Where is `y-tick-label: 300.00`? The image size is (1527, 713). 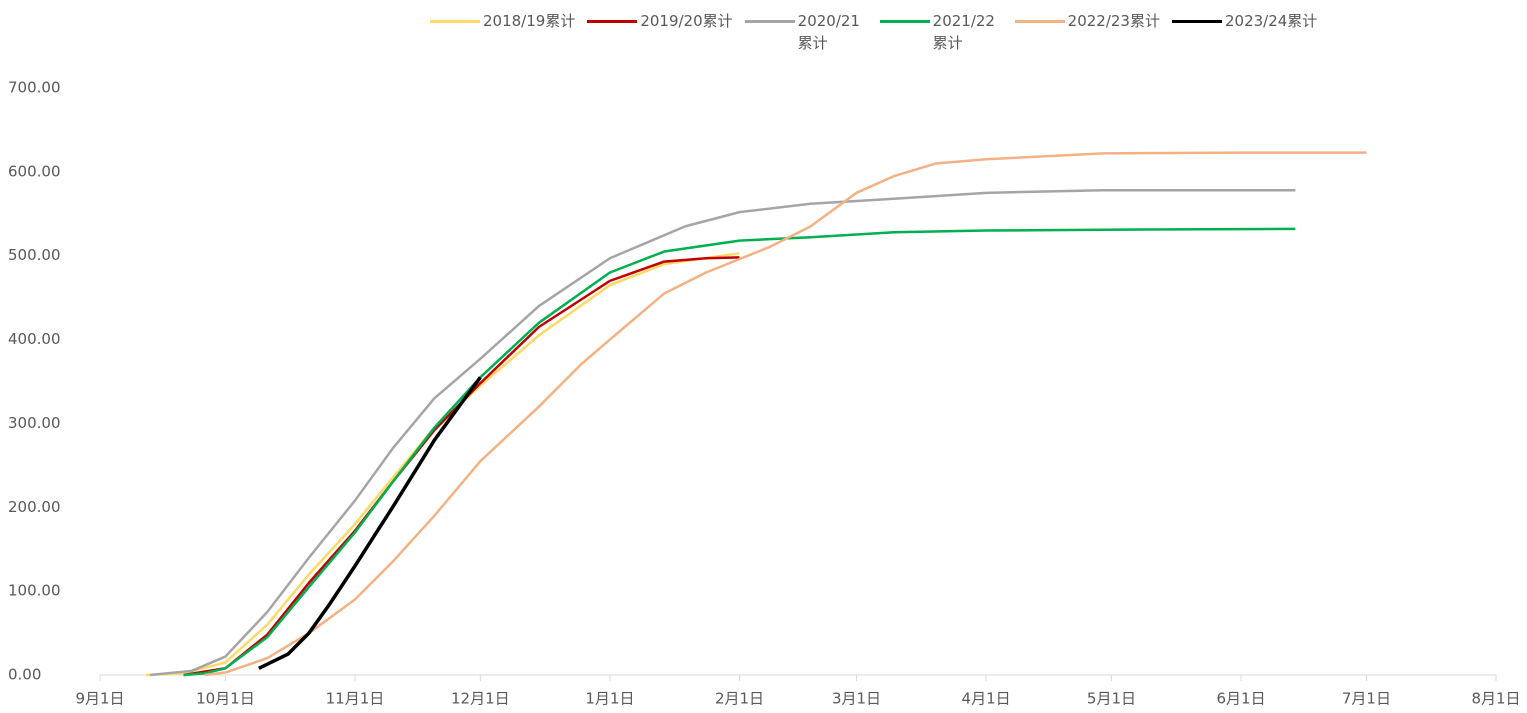
y-tick-label: 300.00 is located at coordinates (34, 423).